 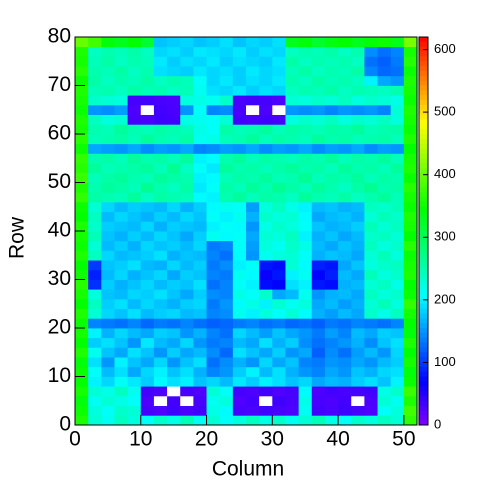 I want to click on x-tick-label: 10, so click(x=140, y=439).